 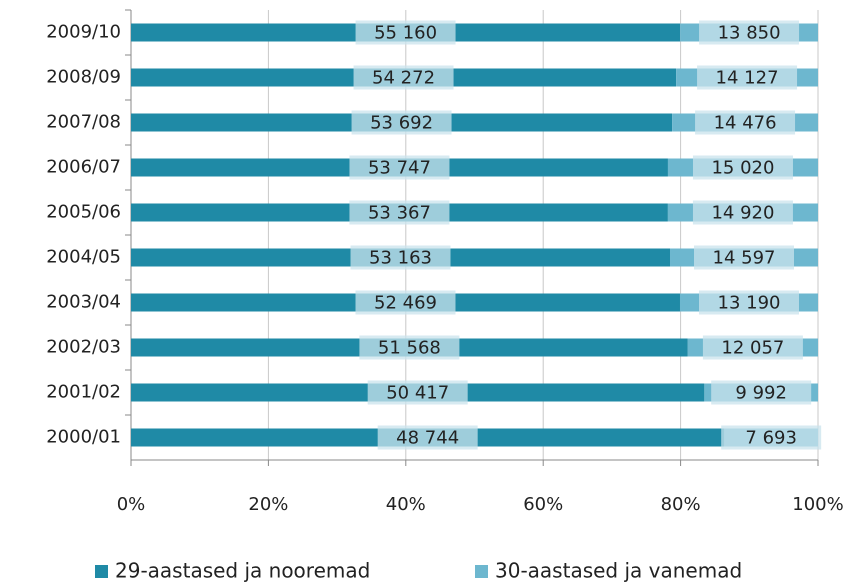 What do you see at coordinates (268, 504) in the screenshot?
I see `x-tick-label: 20%` at bounding box center [268, 504].